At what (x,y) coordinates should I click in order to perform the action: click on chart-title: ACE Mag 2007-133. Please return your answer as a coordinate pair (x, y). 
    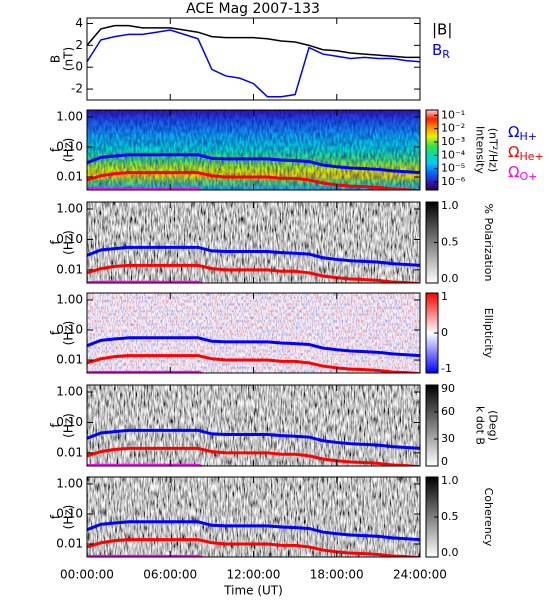
    Looking at the image, I should click on (253, 9).